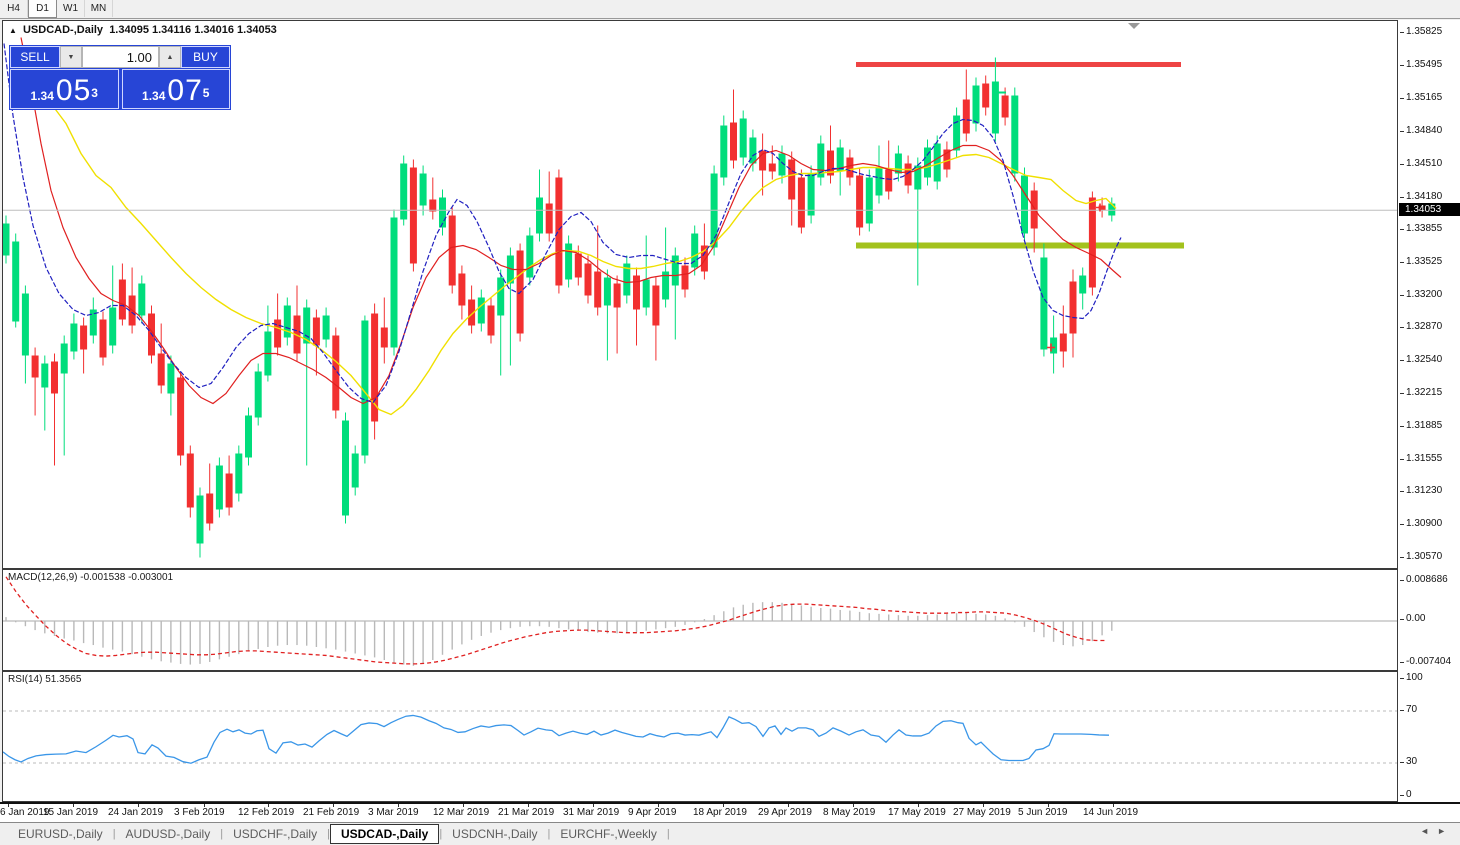 The image size is (1460, 845). Describe the element at coordinates (1421, 425) in the screenshot. I see `price-tick-label: 1.31885` at that location.